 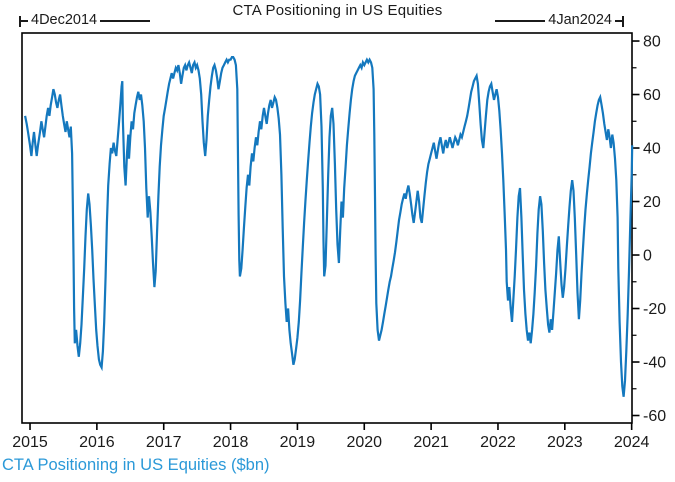 I want to click on x-tick-label: 2020, so click(x=364, y=442).